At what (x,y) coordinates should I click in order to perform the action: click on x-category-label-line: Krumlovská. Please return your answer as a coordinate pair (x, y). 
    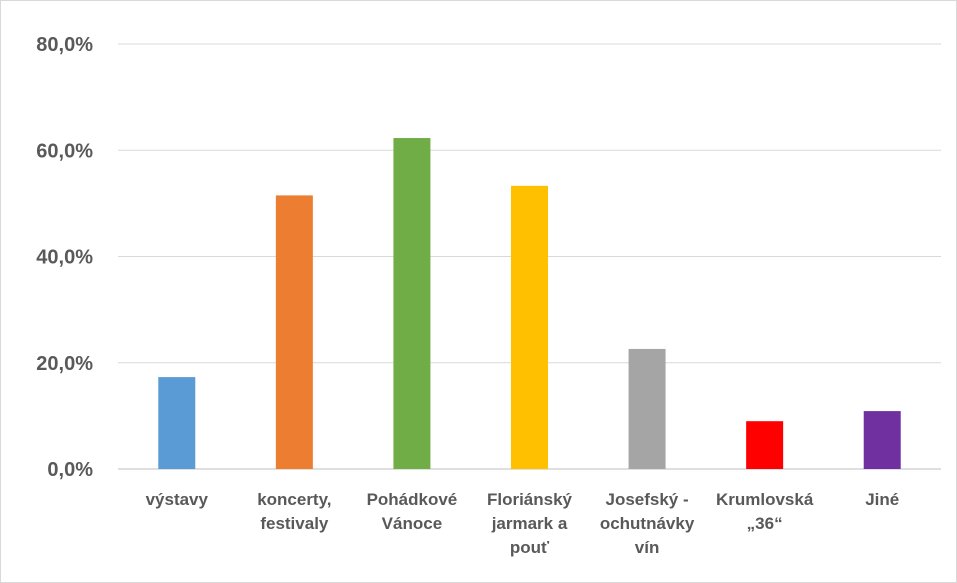
    Looking at the image, I should click on (765, 499).